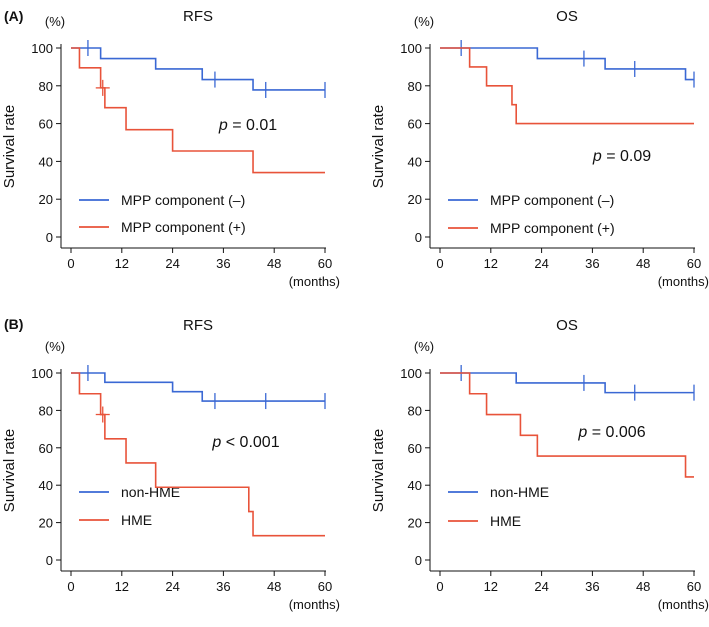 Image resolution: width=709 pixels, height=627 pixels. What do you see at coordinates (252, 125) in the screenshot?
I see `p-value: = 0.01` at bounding box center [252, 125].